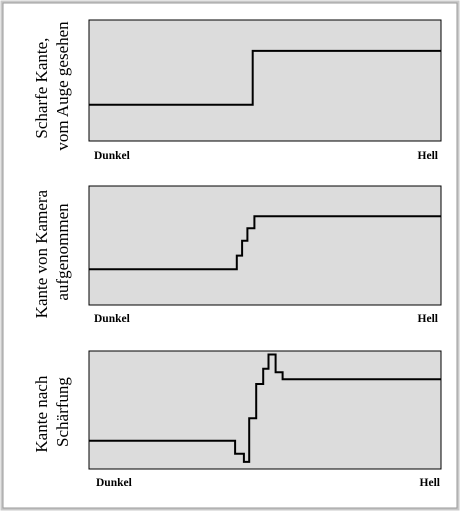 Image resolution: width=460 pixels, height=511 pixels. I want to click on panel-label-eye: Scharfe Kante, vom Auge gesehen, so click(52, 86).